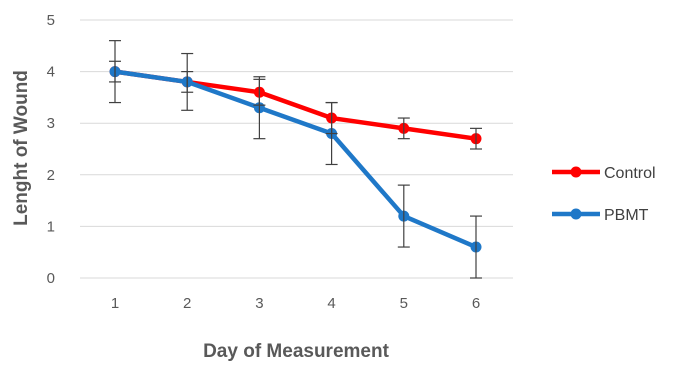  I want to click on y-tick-label-5: 5, so click(51, 20).